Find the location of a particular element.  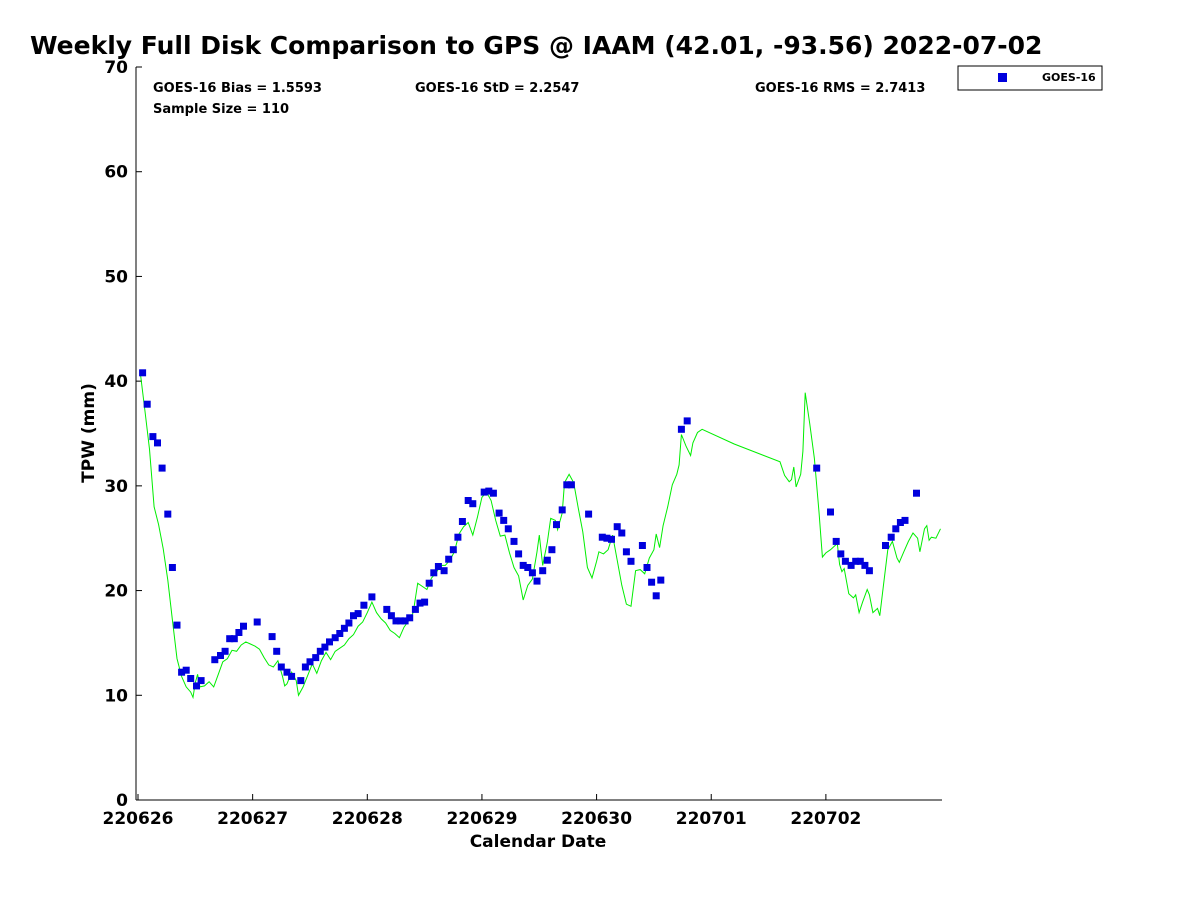

rms-stat: GOES-16 RMS = 2.7413 is located at coordinates (840, 88).